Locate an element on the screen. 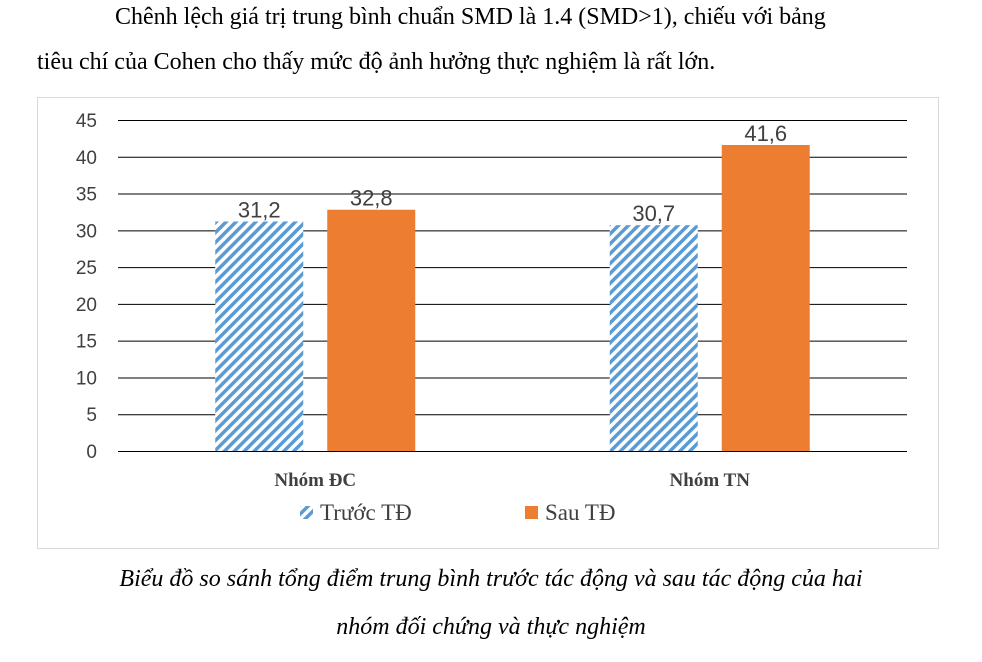  data-label: 32,8 is located at coordinates (371, 198).